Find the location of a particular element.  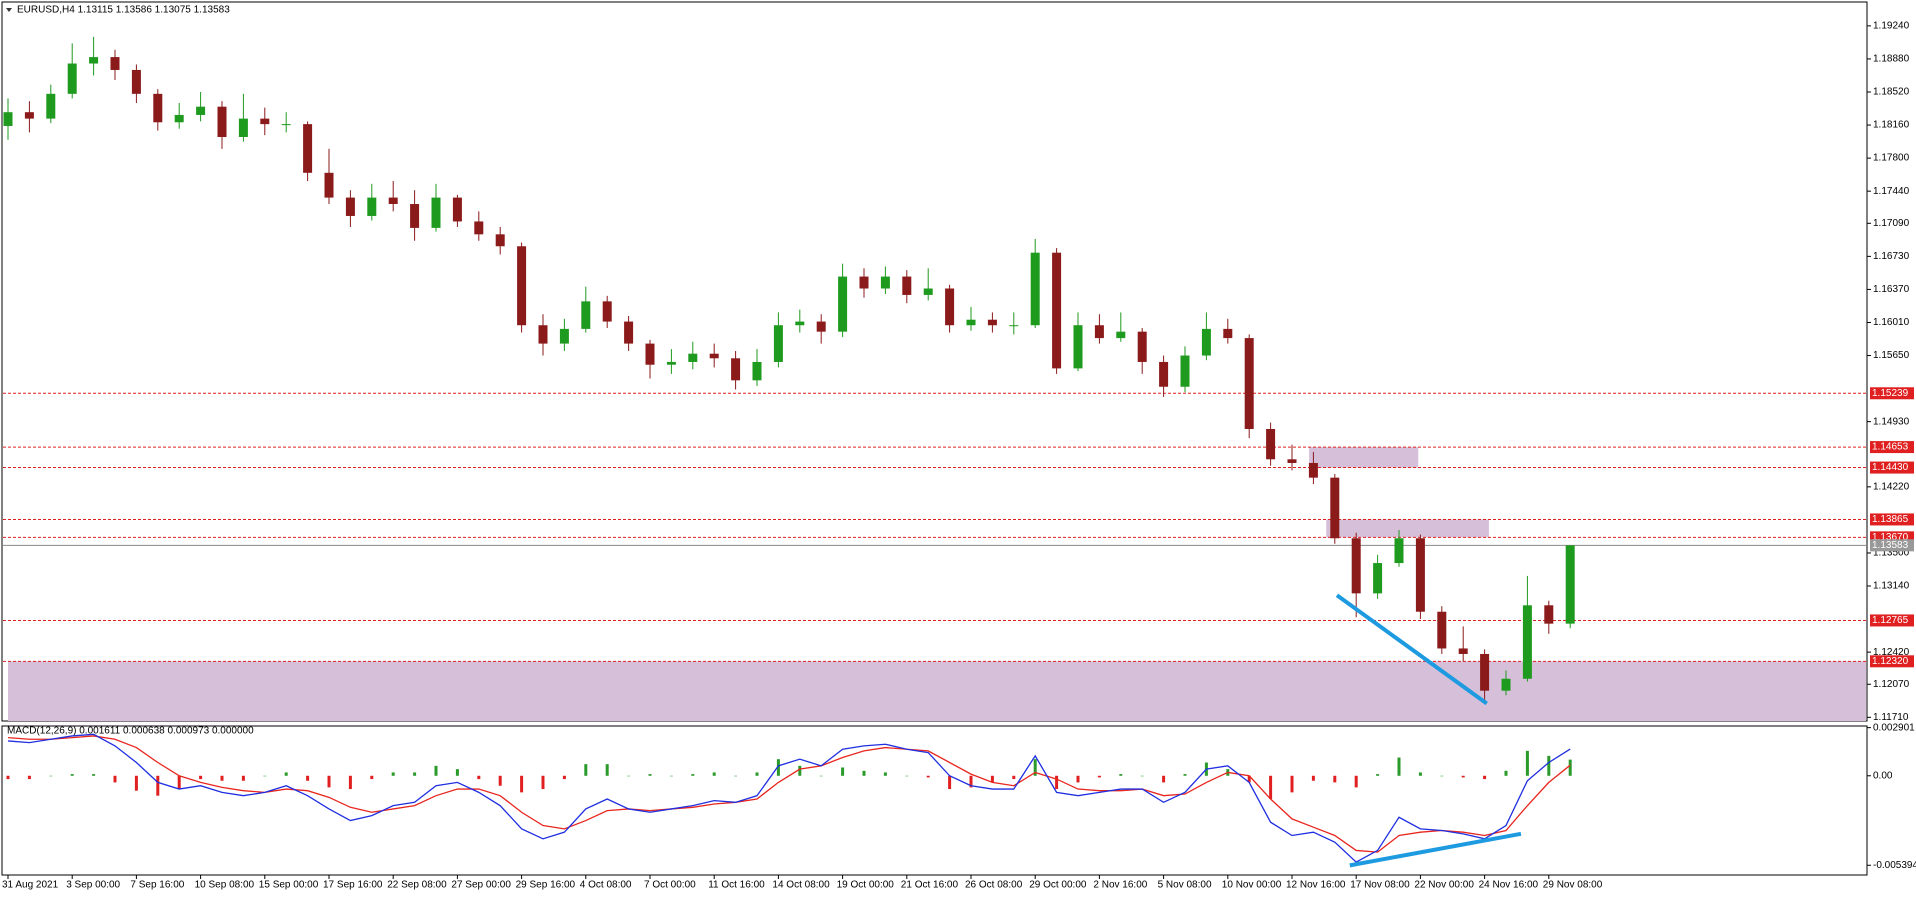

x-tick-label: 29 Nov 08:00 is located at coordinates (1573, 885).